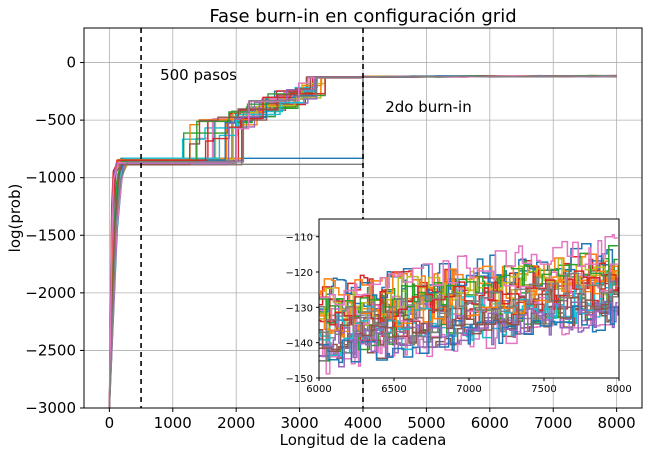 The width and height of the screenshot is (649, 456). I want to click on x-tick-label: 2000, so click(236, 423).